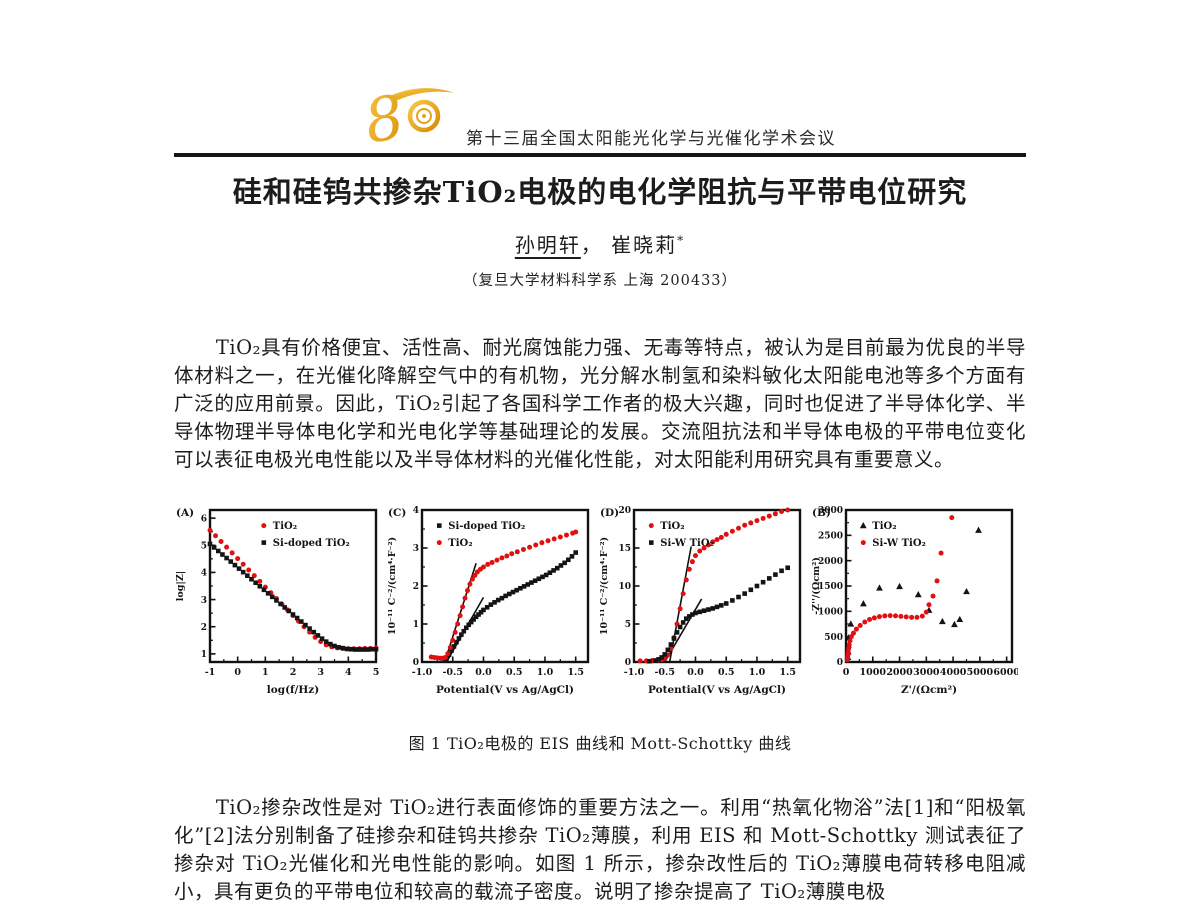 Image resolution: width=1200 pixels, height=920 pixels. Describe the element at coordinates (204, 519) in the screenshot. I see `svg-text: 6` at that location.